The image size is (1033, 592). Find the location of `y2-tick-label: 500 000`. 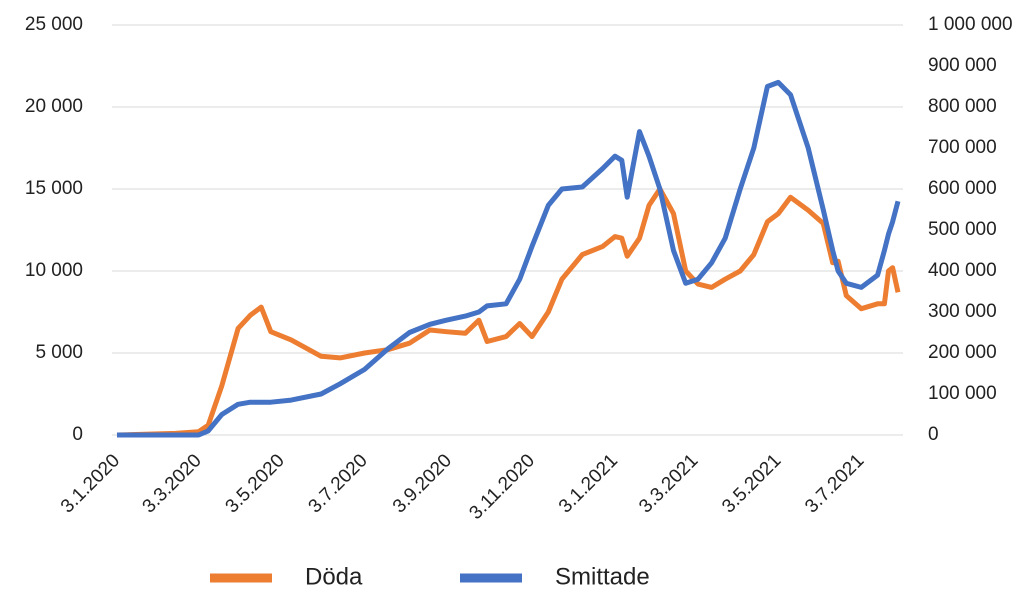

y2-tick-label: 500 000 is located at coordinates (962, 229).